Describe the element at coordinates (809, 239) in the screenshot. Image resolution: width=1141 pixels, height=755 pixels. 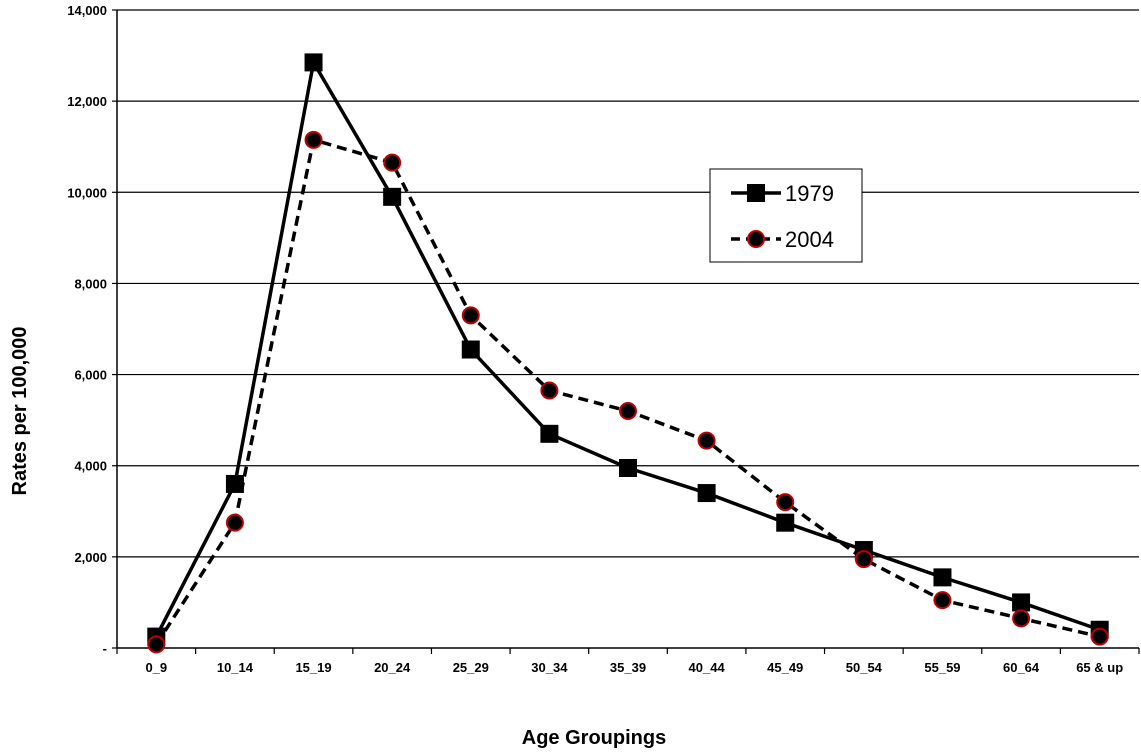
I see `legend-label: 2004` at that location.